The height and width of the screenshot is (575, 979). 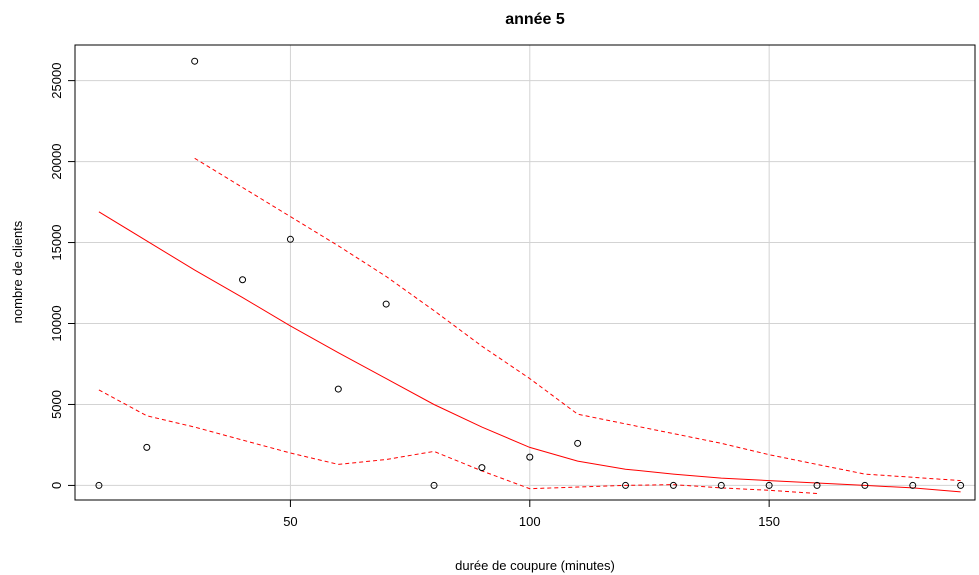 I want to click on y-tick-label: 20000, so click(x=56, y=162).